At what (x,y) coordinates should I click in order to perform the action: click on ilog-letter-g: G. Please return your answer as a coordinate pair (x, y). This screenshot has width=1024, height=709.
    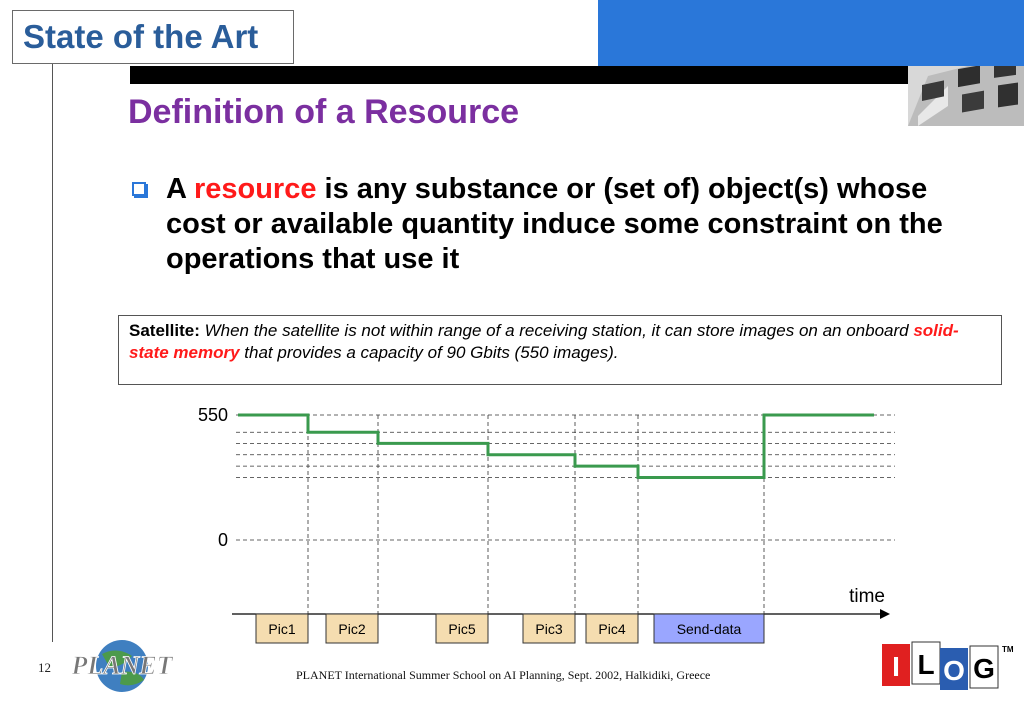
    Looking at the image, I should click on (984, 668).